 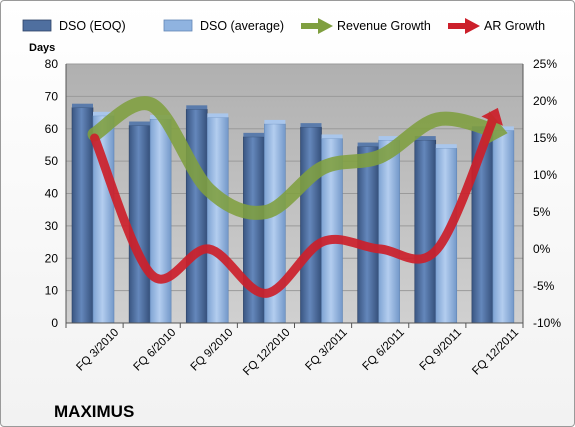 I want to click on y-tick-label: 10, so click(x=52, y=291).